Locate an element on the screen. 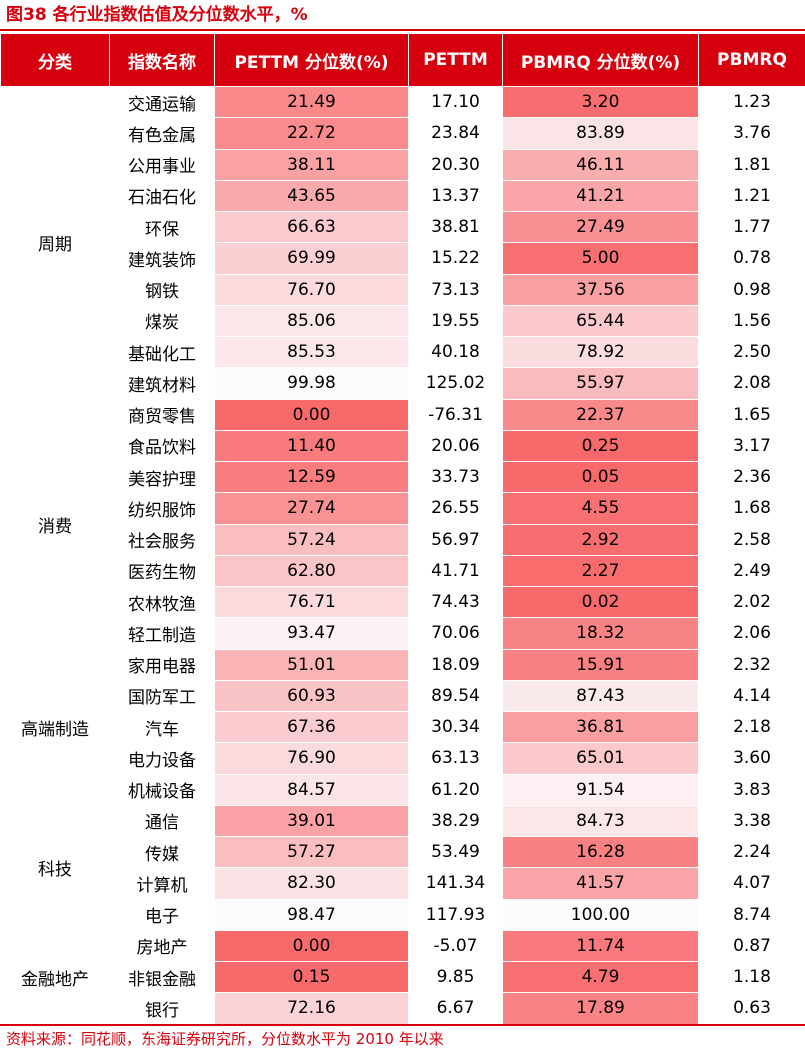 This screenshot has width=805, height=1054. pbmrq-percentile-cell: 83.89 is located at coordinates (600, 133).